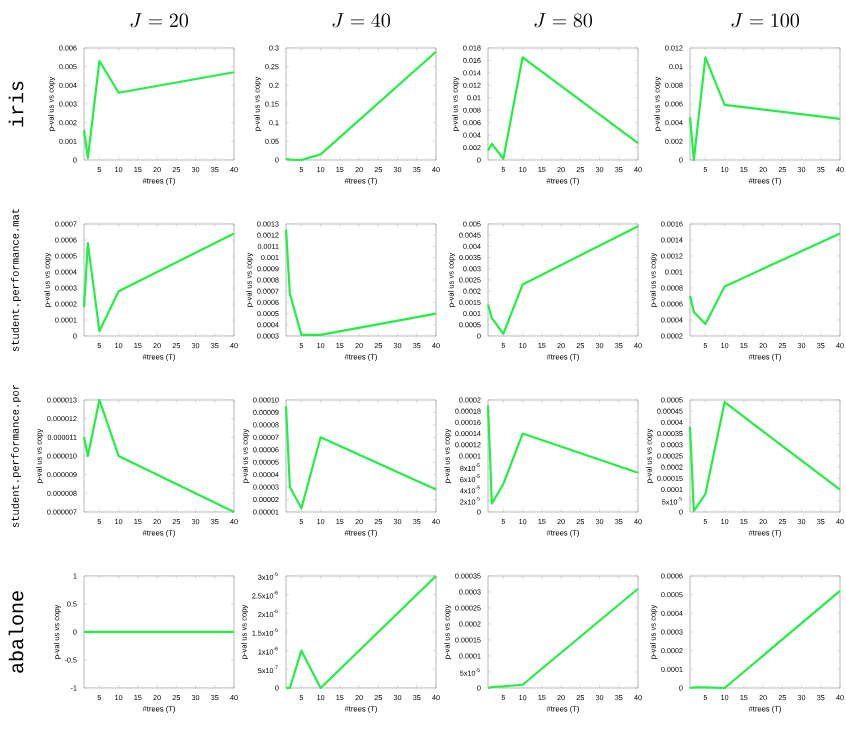 The image size is (846, 748). Describe the element at coordinates (159, 20) in the screenshot. I see `chart-title: $J = 20$` at that location.